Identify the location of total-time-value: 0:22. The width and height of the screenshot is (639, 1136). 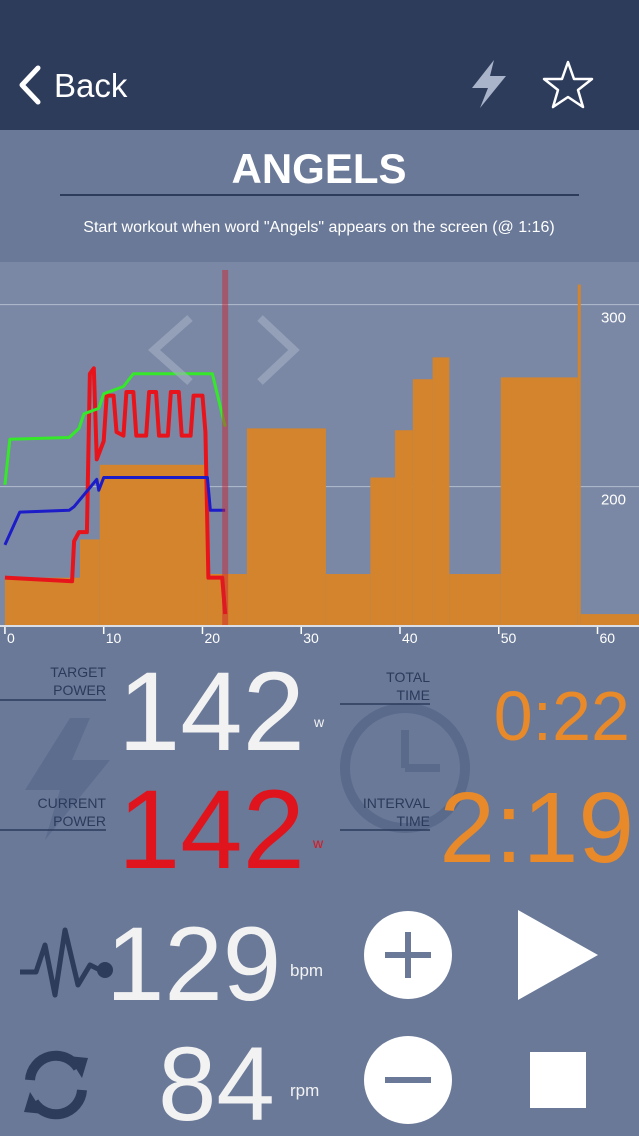
(562, 716).